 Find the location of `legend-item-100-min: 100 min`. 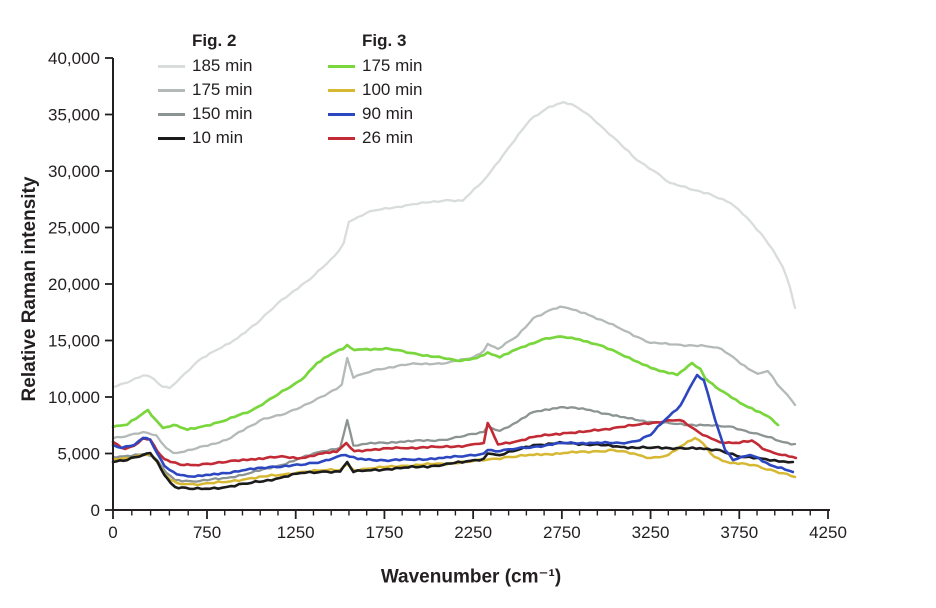

legend-item-100-min: 100 min is located at coordinates (375, 90).